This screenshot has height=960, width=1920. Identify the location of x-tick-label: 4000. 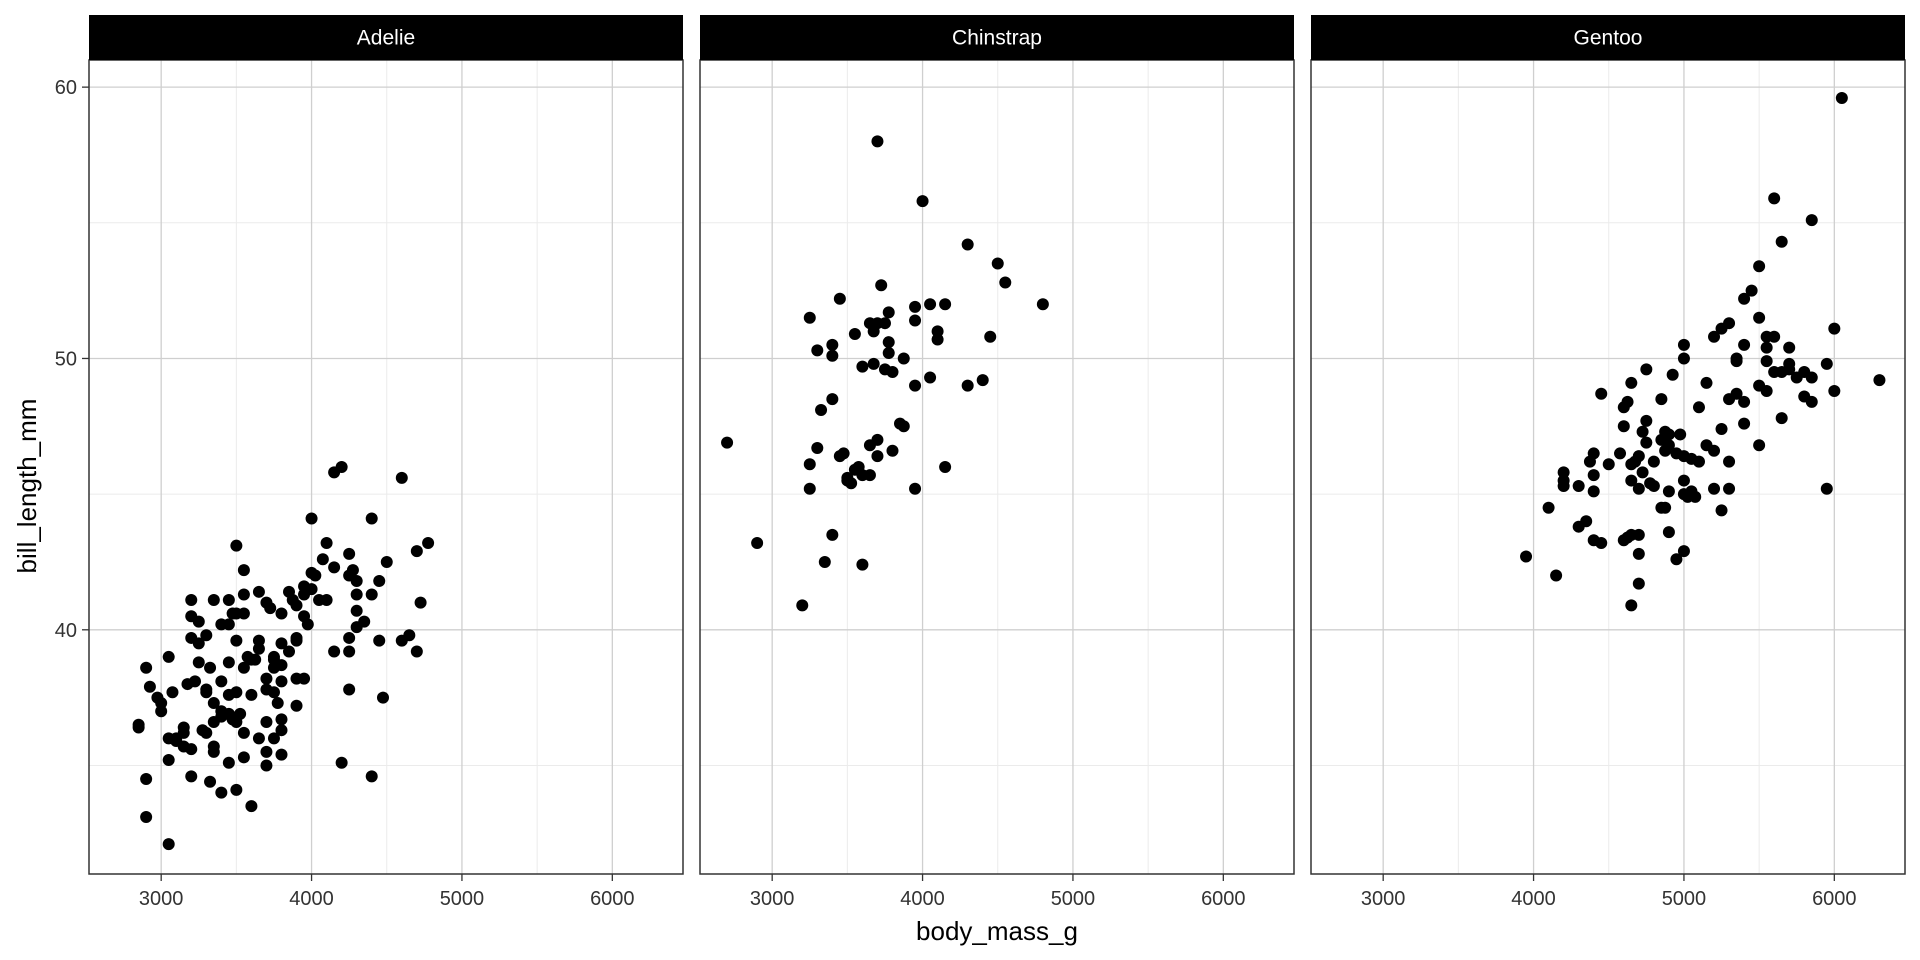
(311, 899).